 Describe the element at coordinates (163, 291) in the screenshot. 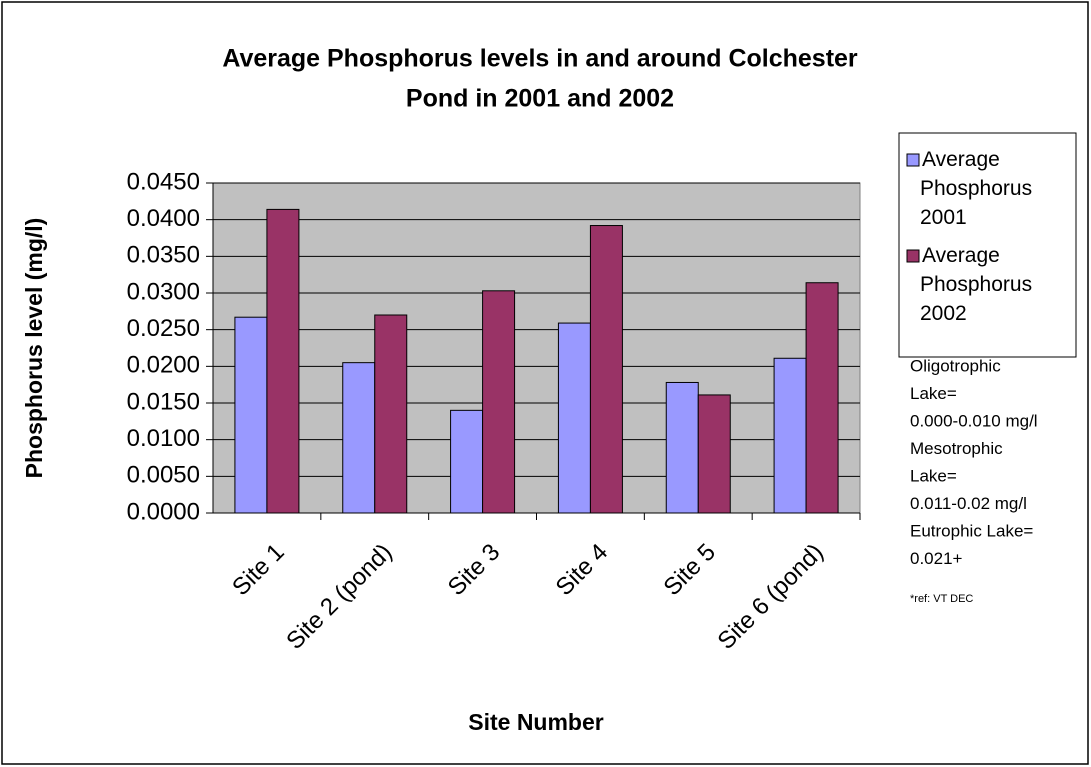

I see `y-tick-label: 0.0300` at that location.